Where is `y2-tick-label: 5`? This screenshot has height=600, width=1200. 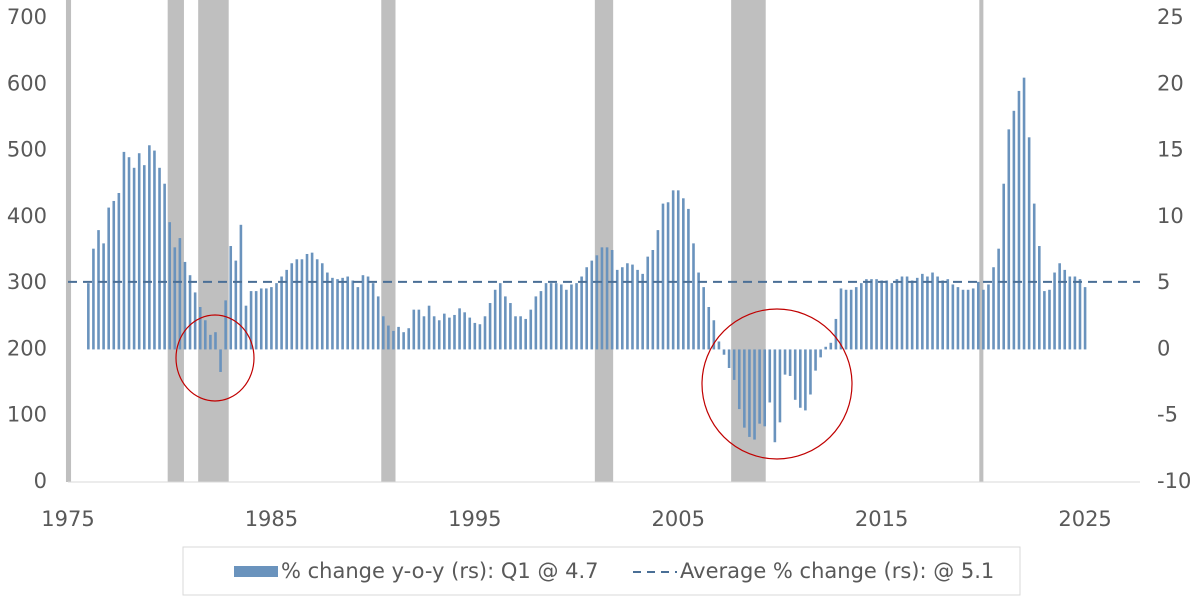
y2-tick-label: 5 is located at coordinates (1163, 282).